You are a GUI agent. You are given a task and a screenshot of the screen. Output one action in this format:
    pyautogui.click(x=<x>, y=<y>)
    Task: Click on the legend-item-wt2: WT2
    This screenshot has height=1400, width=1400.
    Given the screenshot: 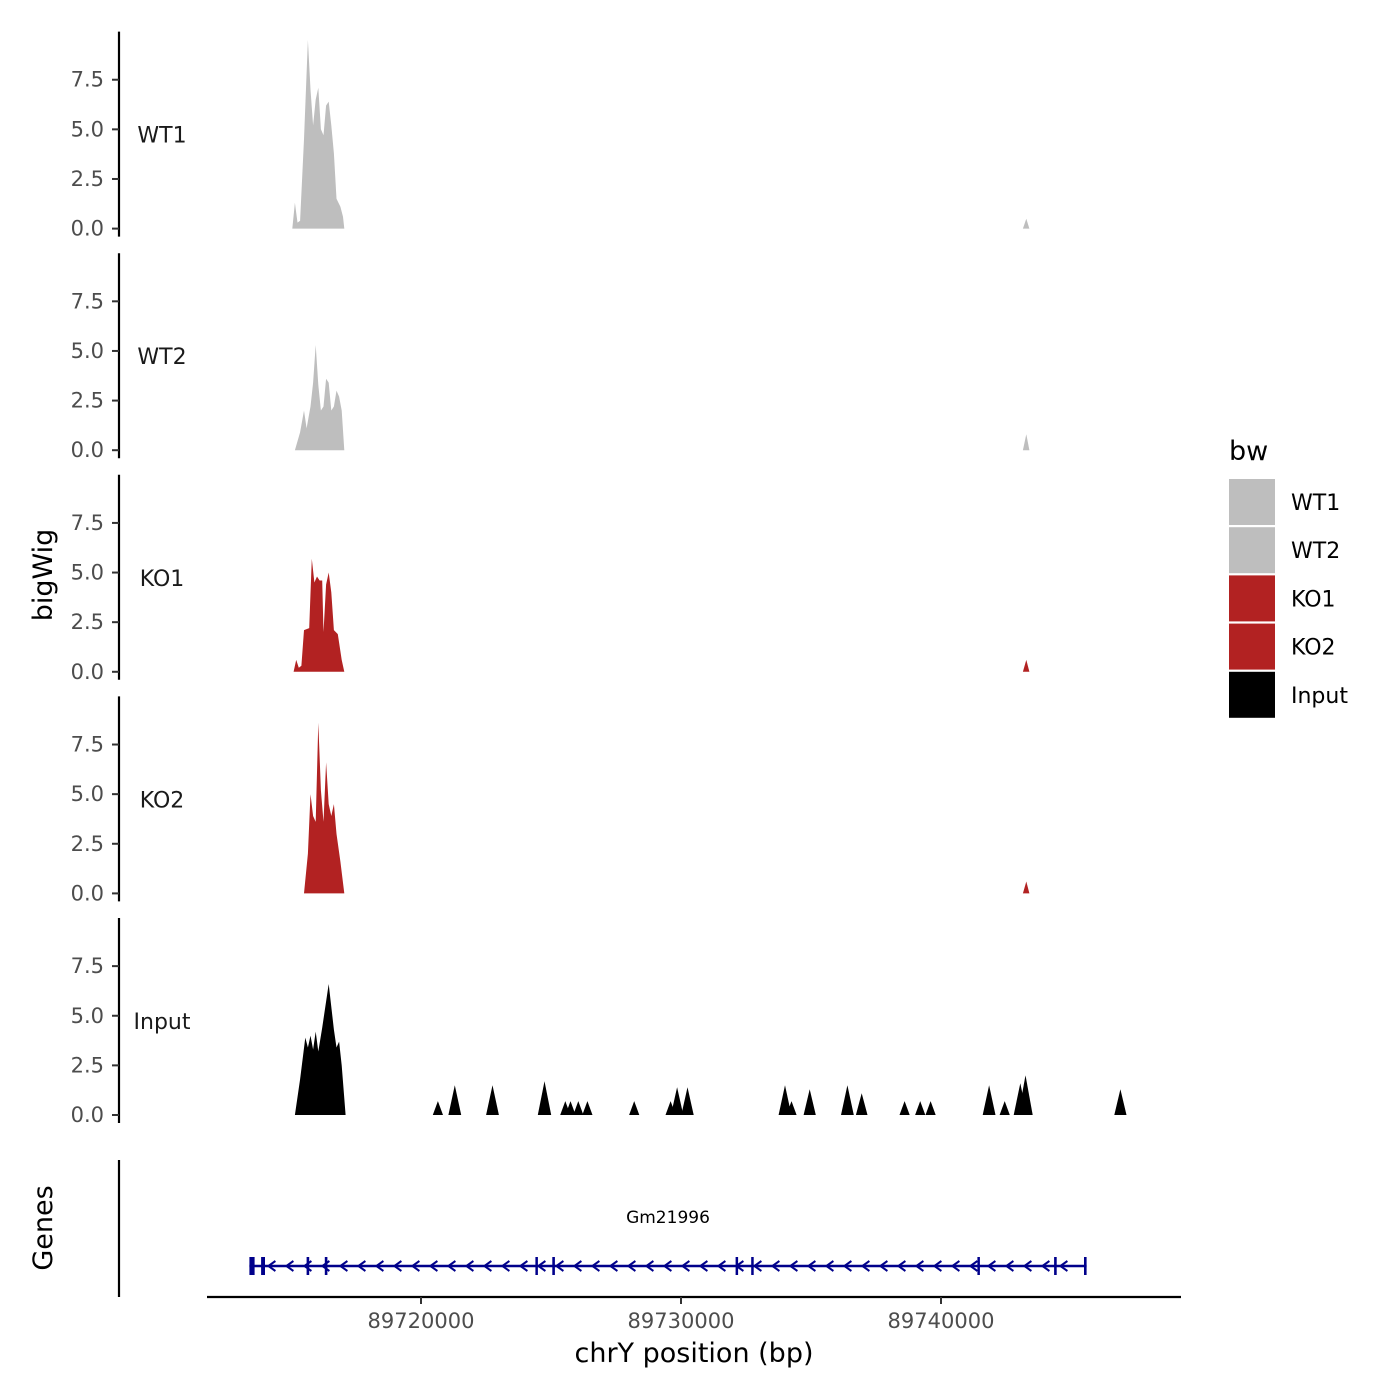 What is the action you would take?
    pyautogui.click(x=1284, y=550)
    